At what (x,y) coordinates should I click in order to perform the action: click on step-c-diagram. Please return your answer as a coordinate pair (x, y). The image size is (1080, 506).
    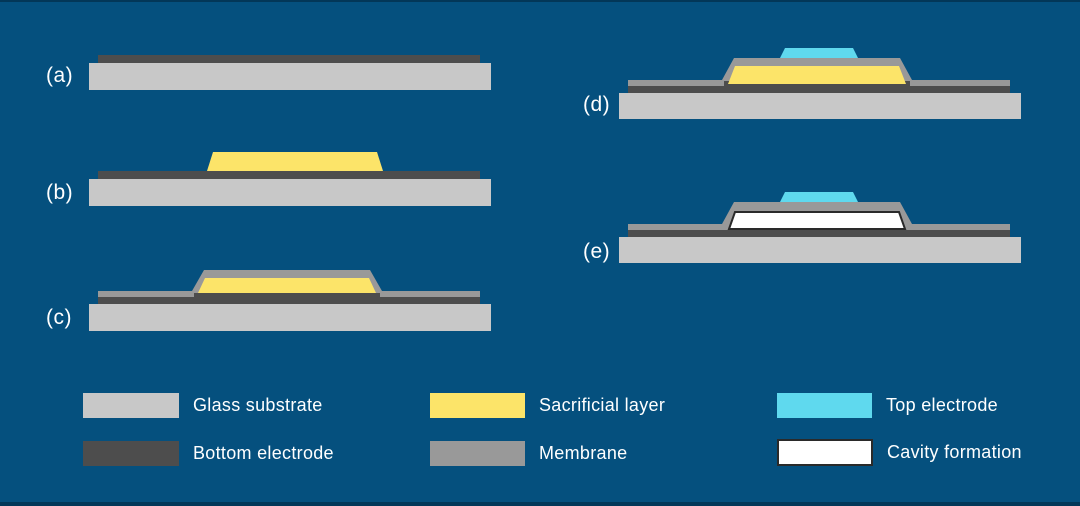
    Looking at the image, I should click on (290, 300).